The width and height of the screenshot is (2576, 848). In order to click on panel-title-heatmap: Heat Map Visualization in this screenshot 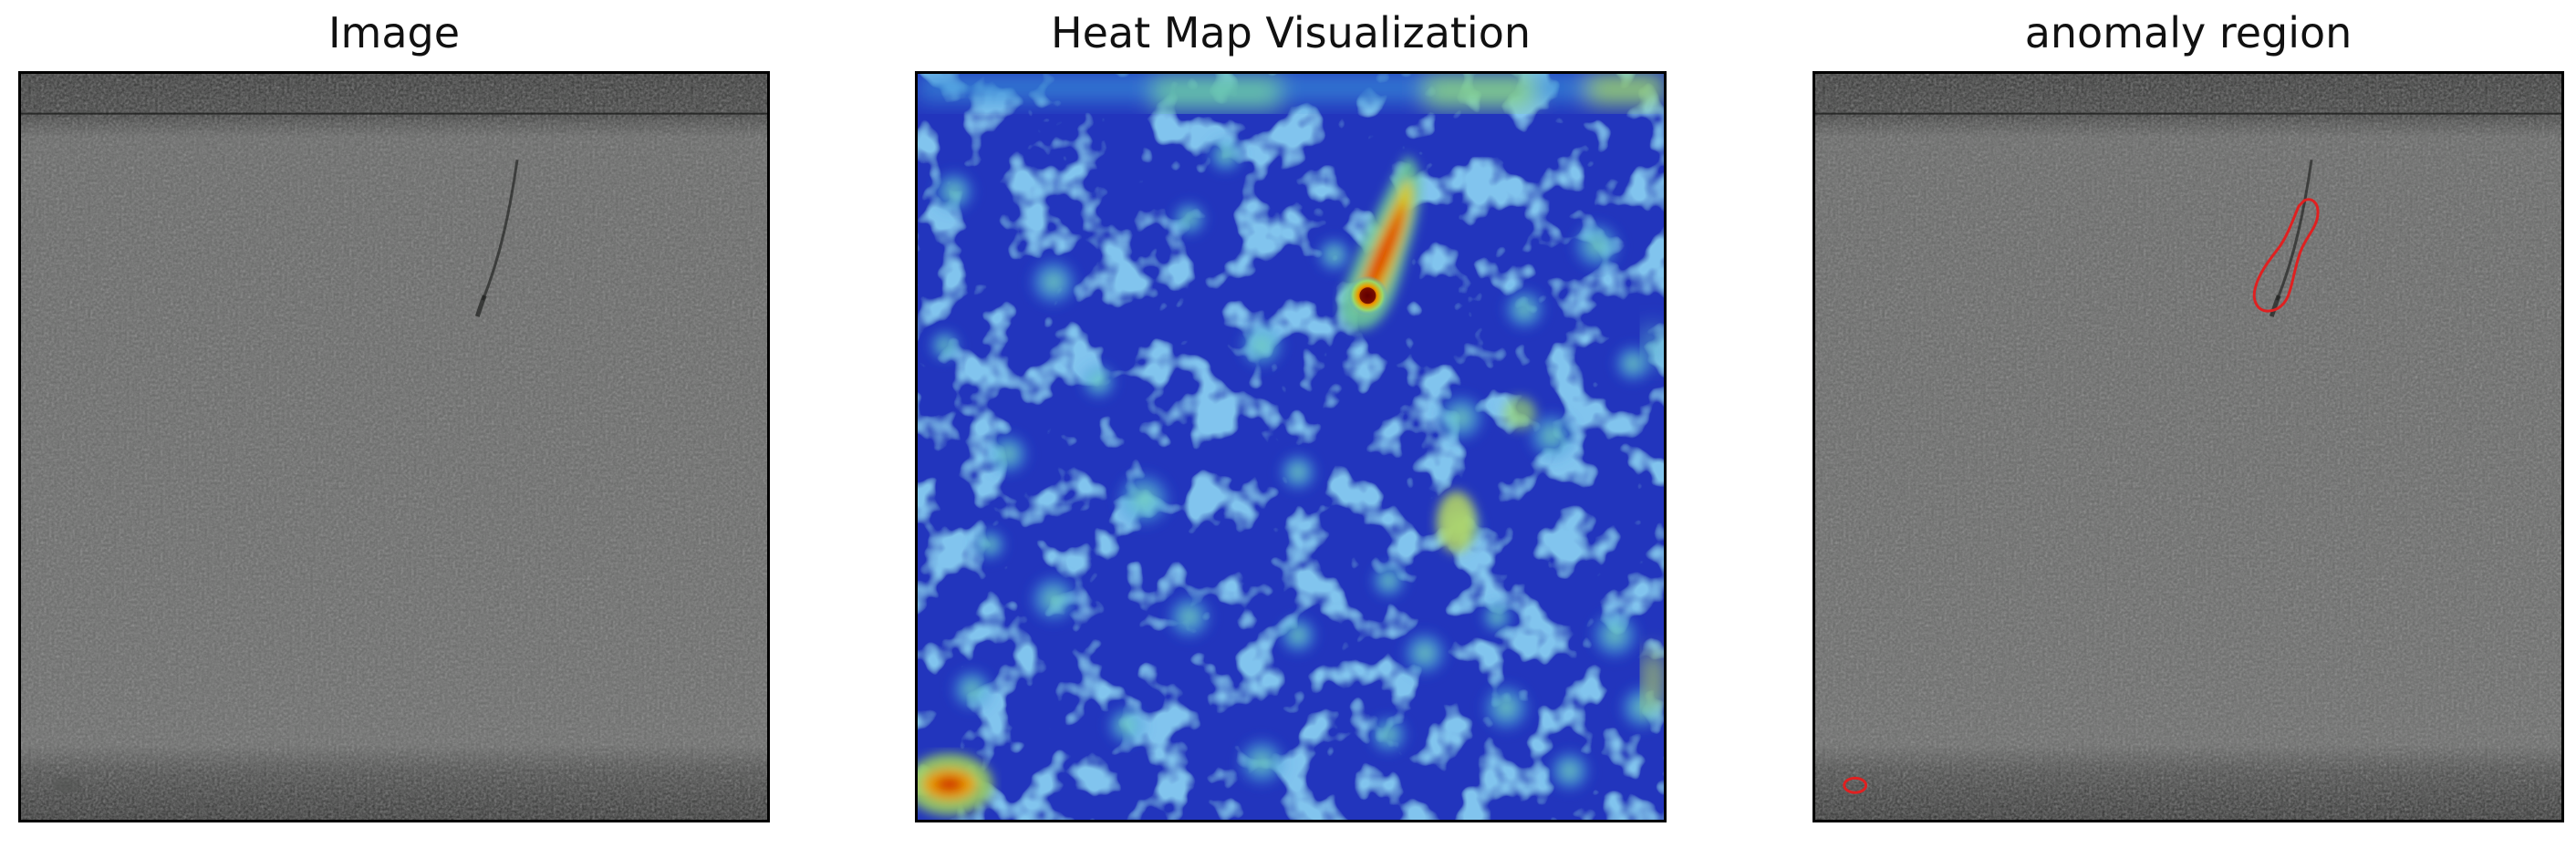, I will do `click(1291, 32)`.